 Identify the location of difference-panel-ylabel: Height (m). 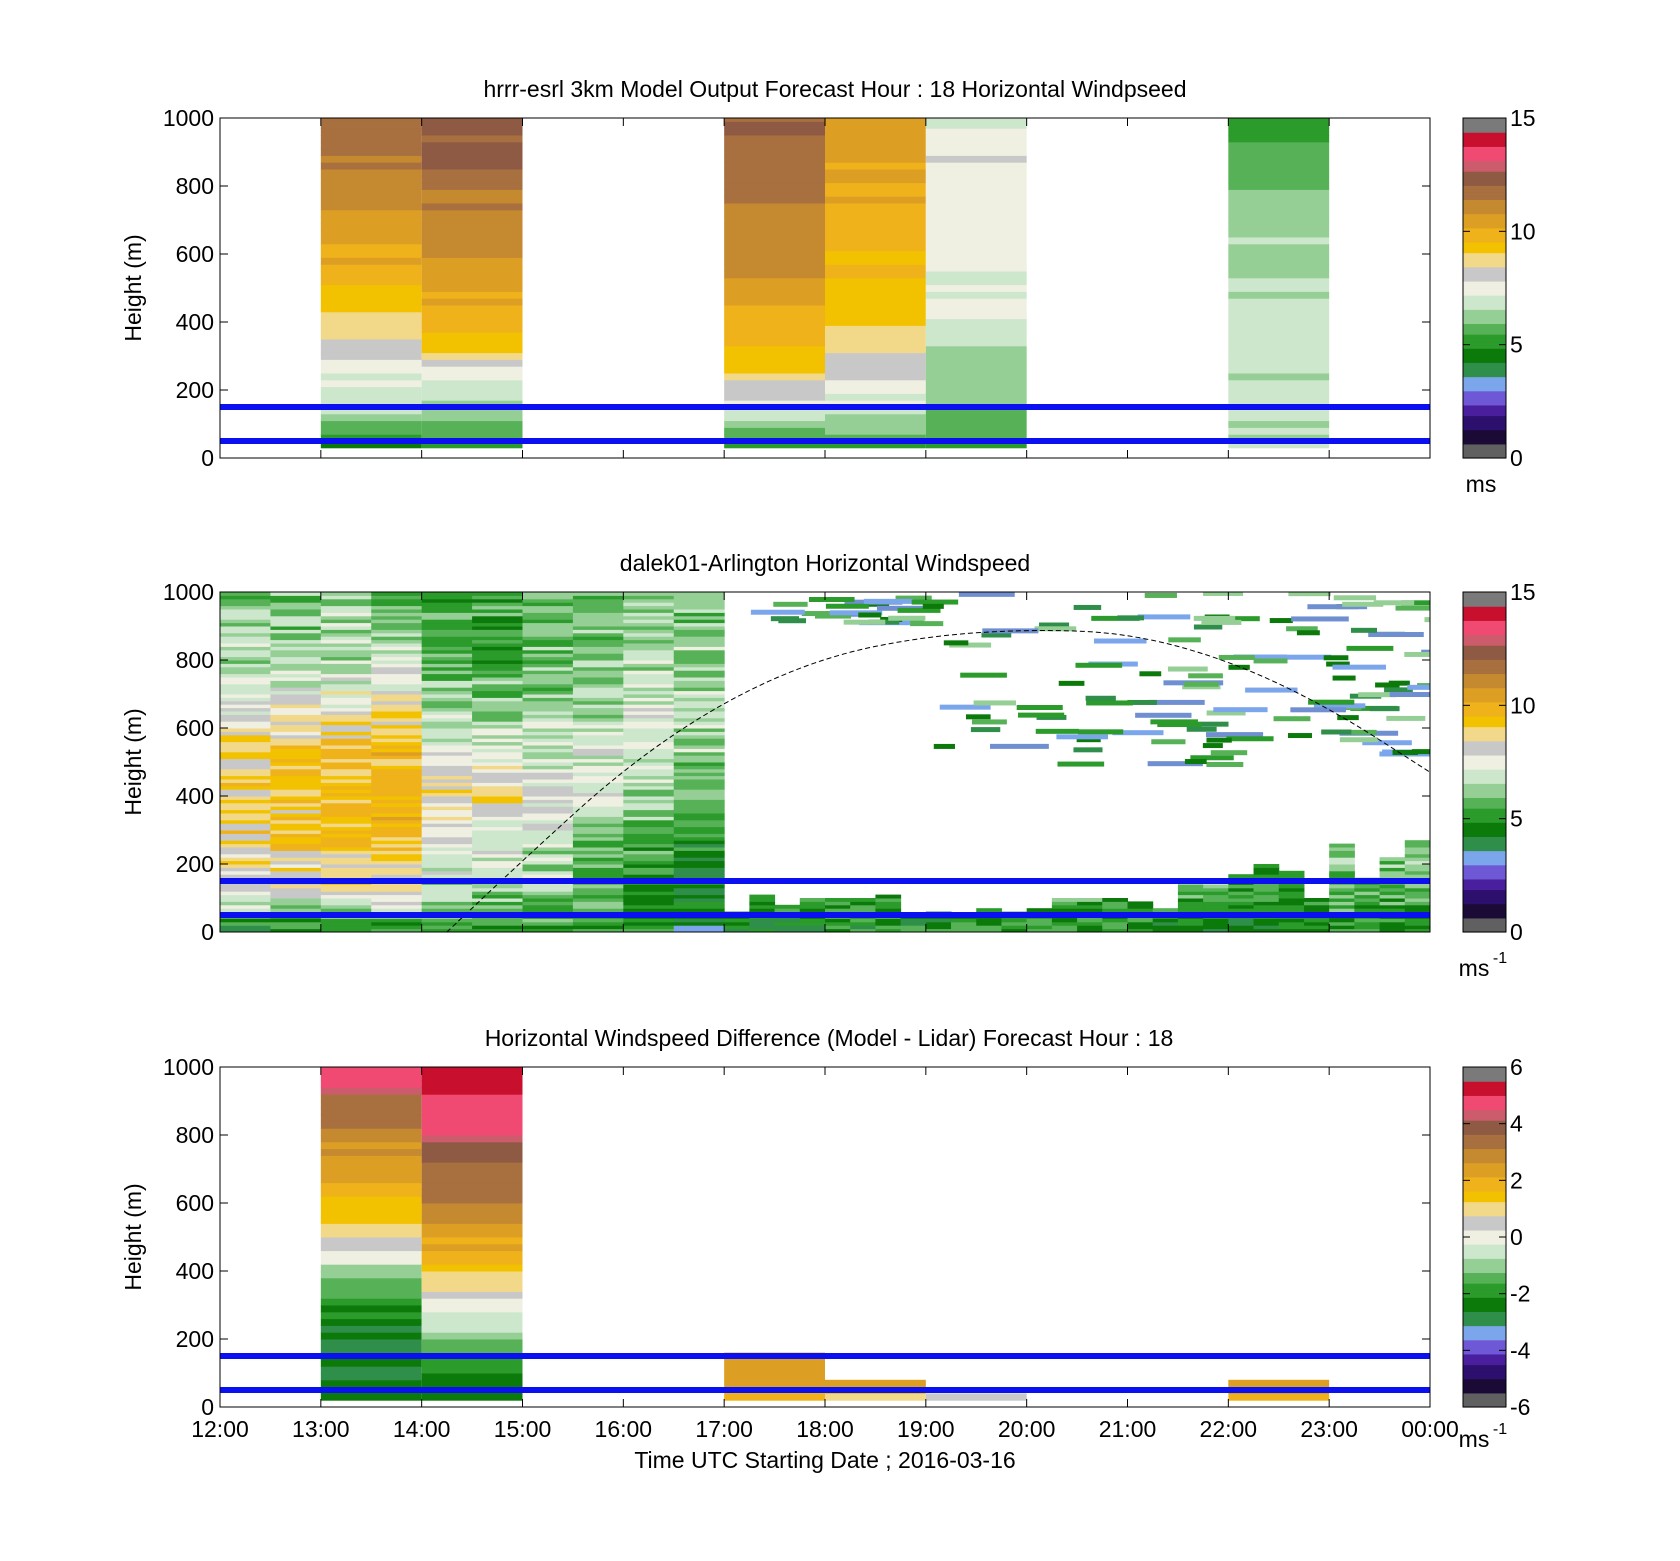
(133, 1236).